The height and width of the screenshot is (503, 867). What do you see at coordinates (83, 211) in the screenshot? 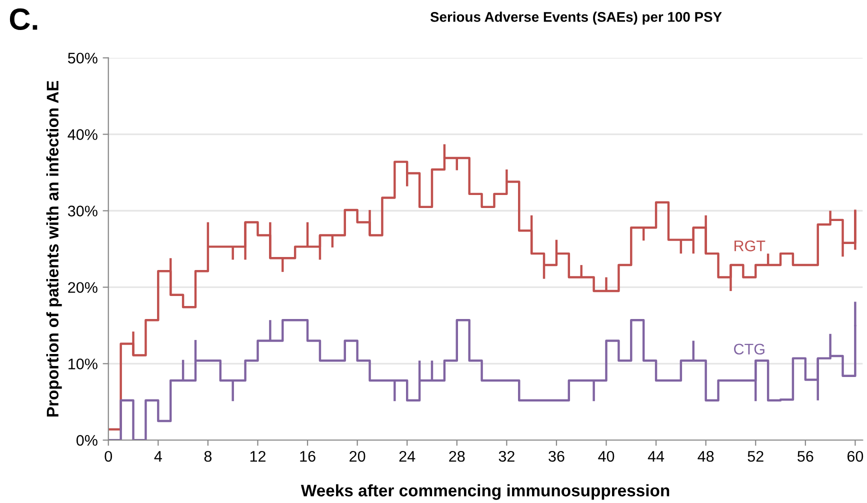
I see `y-tick-label: 30%` at bounding box center [83, 211].